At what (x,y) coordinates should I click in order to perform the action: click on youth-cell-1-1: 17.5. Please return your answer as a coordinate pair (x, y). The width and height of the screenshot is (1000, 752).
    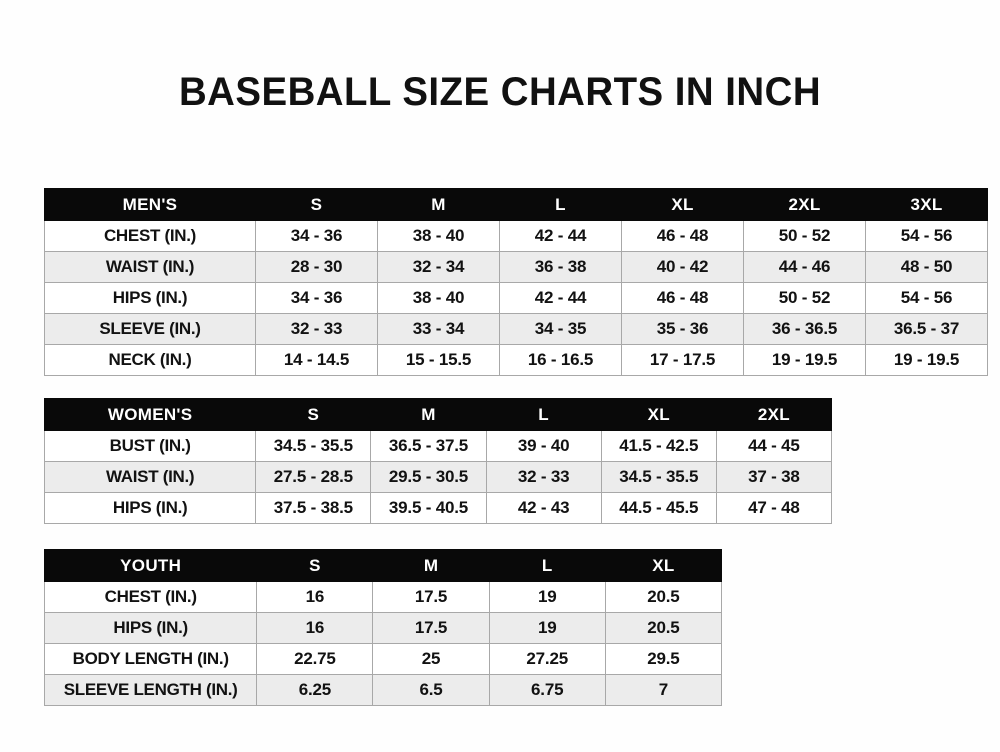
    Looking at the image, I should click on (431, 628).